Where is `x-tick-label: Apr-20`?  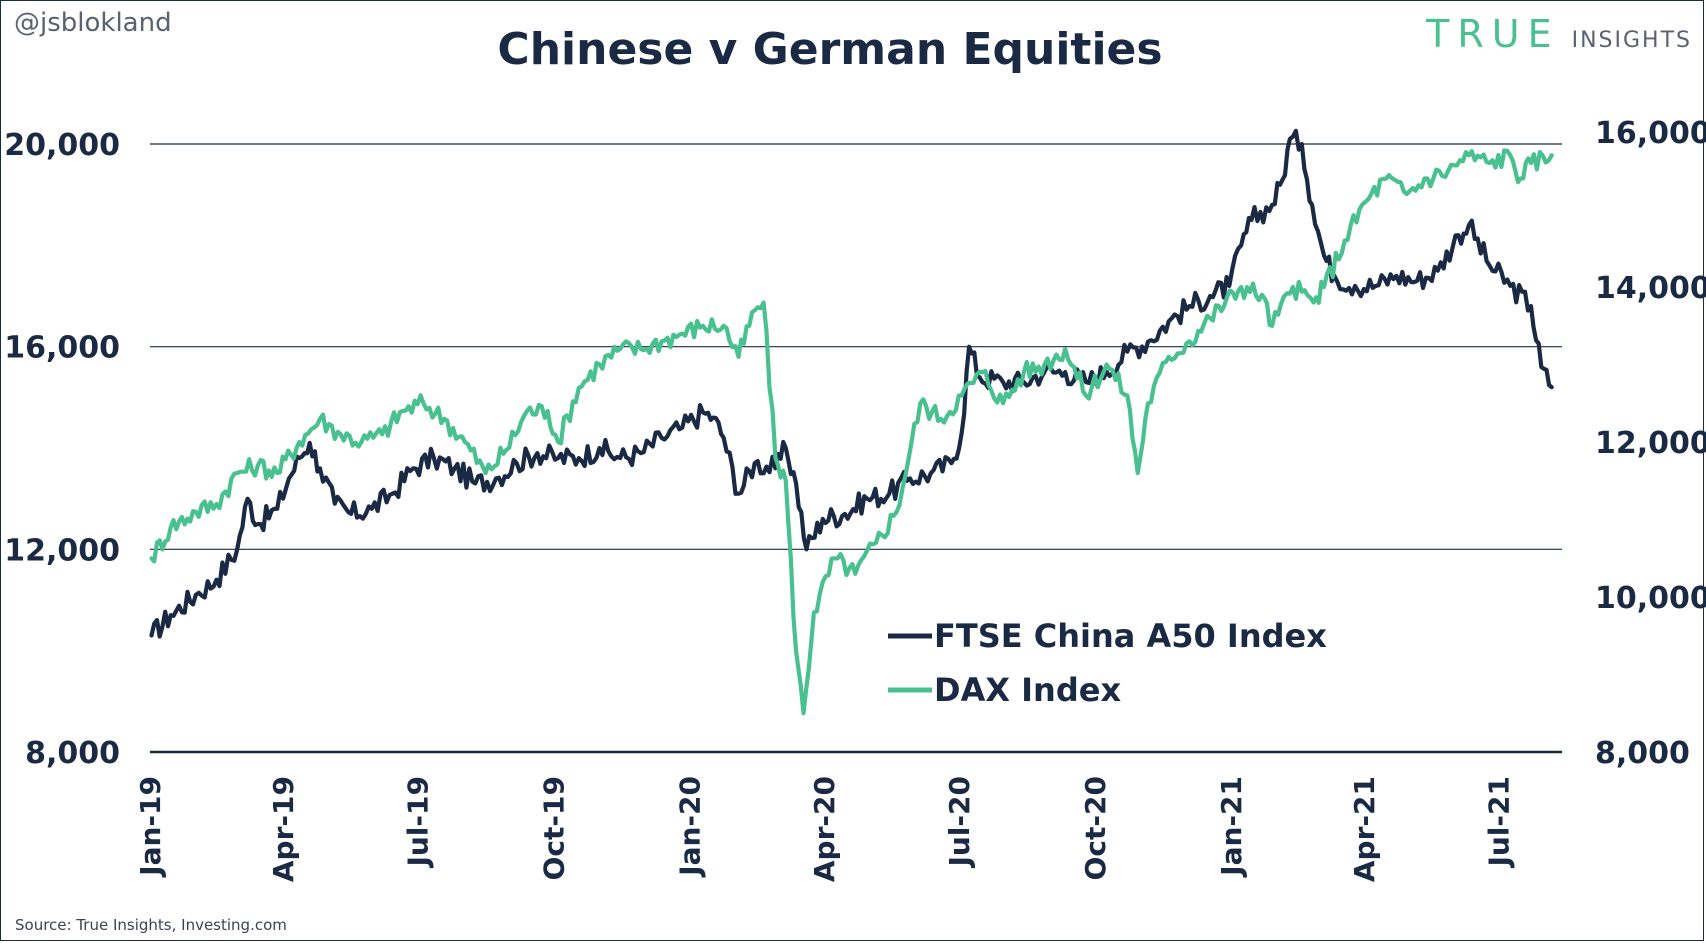
x-tick-label: Apr-20 is located at coordinates (824, 829).